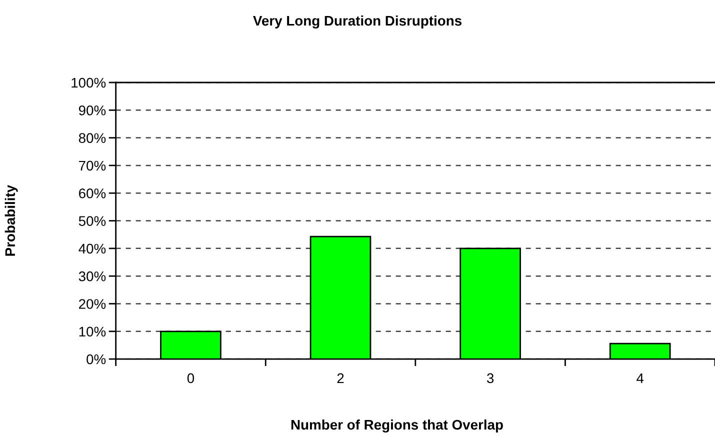  I want to click on y-tick-label: 60%, so click(92, 193).